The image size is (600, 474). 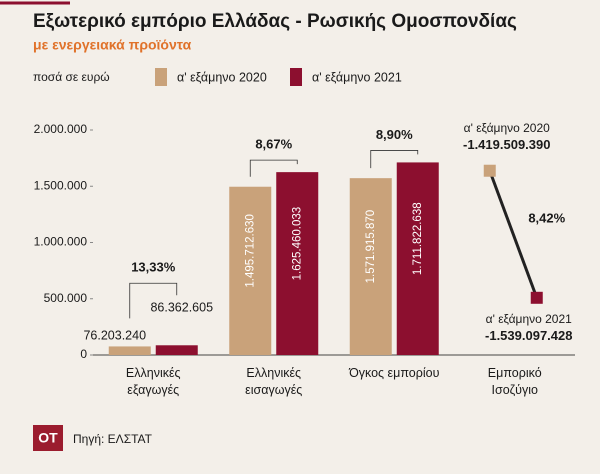 What do you see at coordinates (371, 247) in the screenshot?
I see `value-label: 1.571.915.870` at bounding box center [371, 247].